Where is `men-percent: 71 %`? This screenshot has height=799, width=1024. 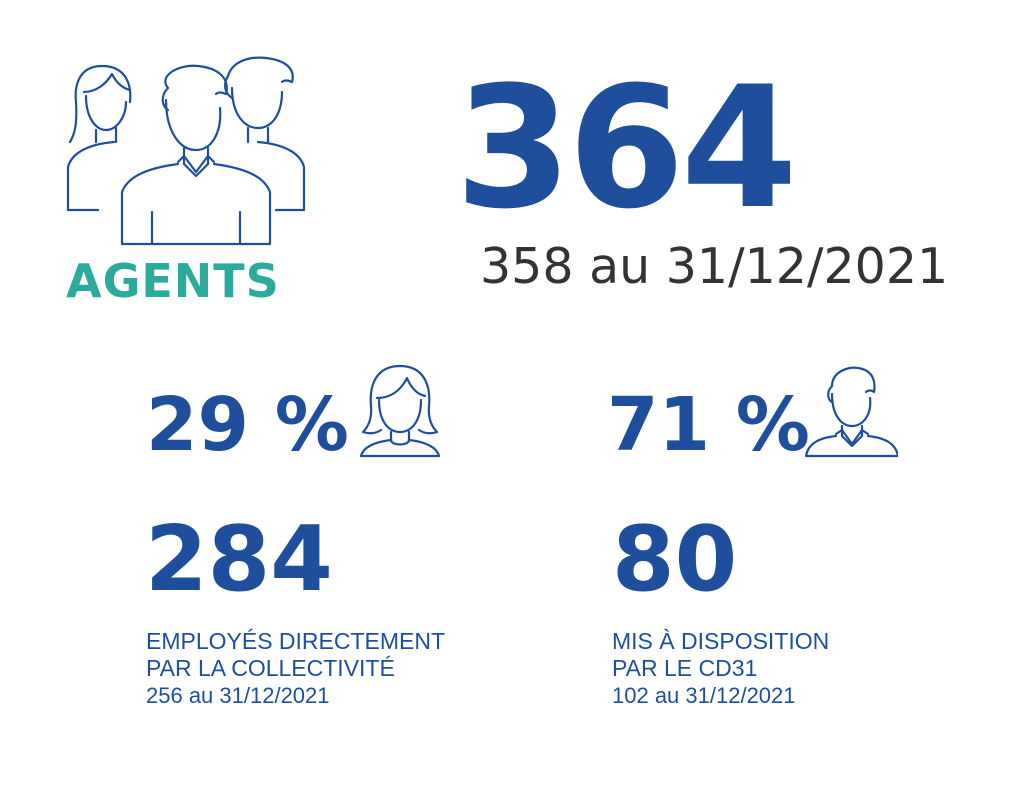 men-percent: 71 % is located at coordinates (708, 425).